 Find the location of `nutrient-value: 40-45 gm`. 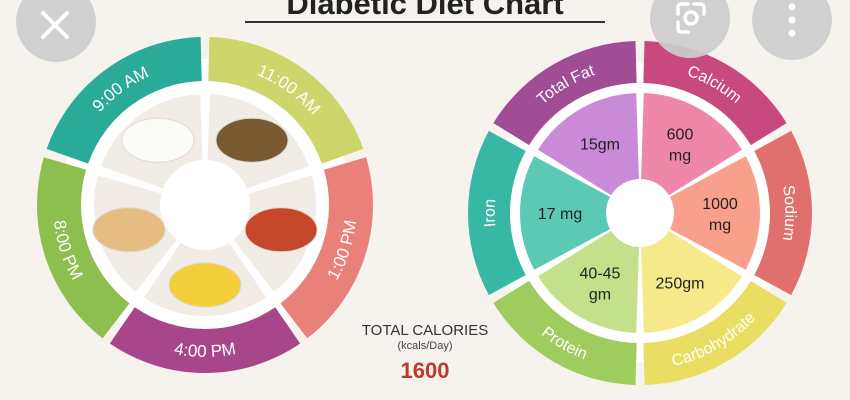

nutrient-value: 40-45 gm is located at coordinates (600, 284).